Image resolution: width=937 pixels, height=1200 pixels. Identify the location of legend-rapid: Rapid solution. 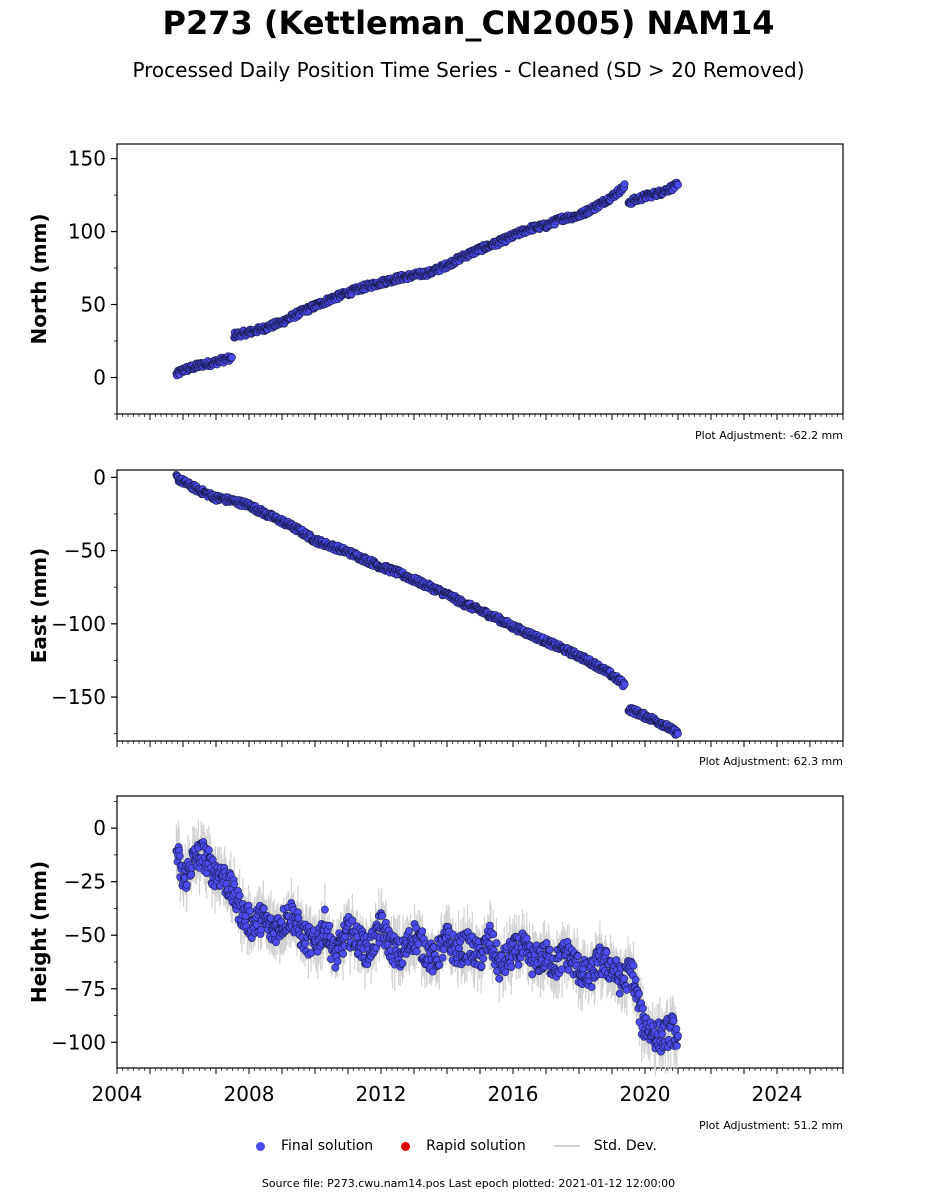
(463, 1146).